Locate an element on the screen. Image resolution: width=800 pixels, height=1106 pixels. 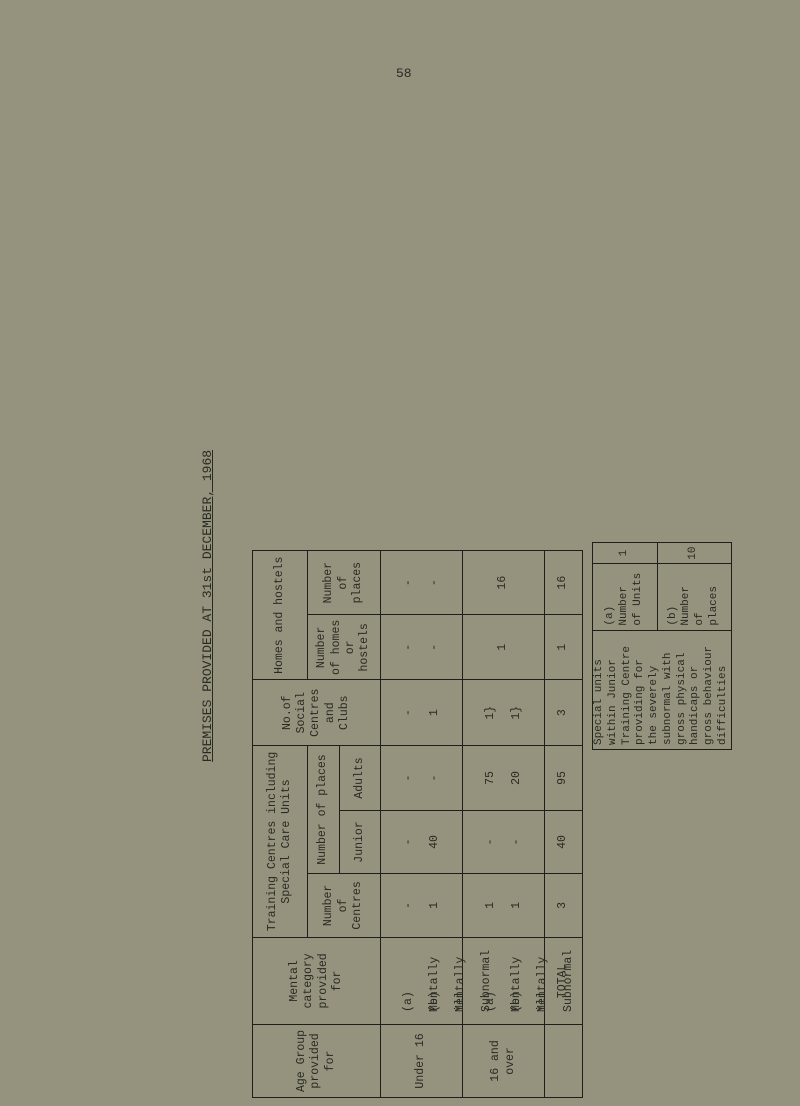
centres-cell: -1 is located at coordinates (421, 905).